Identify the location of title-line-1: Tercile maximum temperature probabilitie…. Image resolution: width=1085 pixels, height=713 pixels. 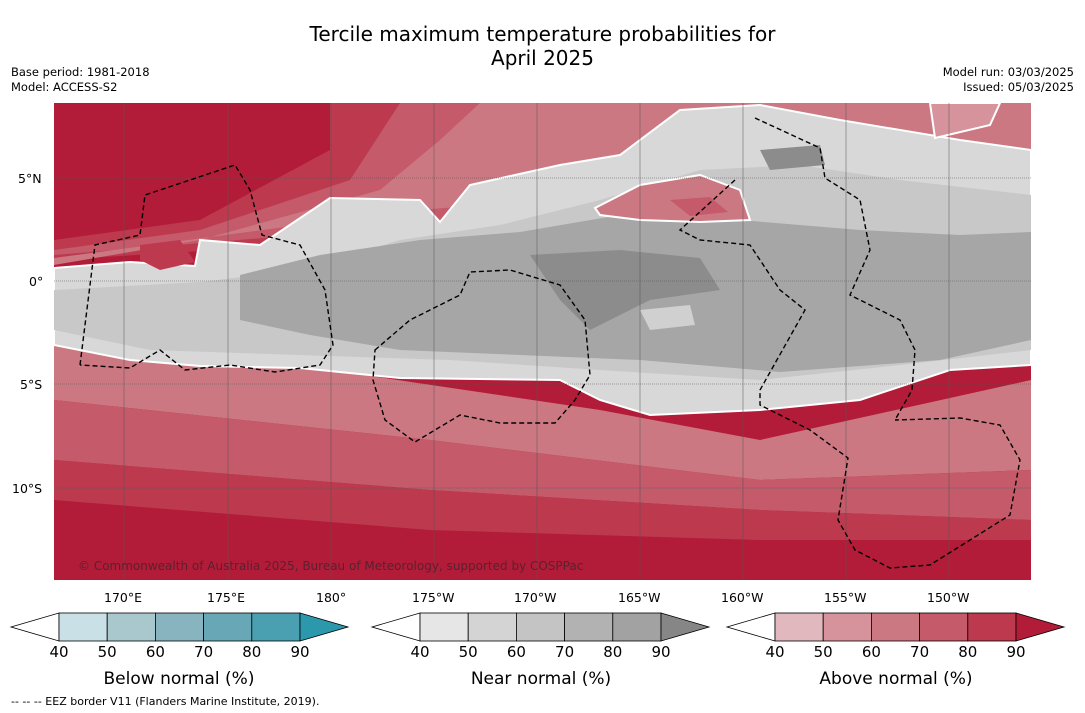
(542, 34).